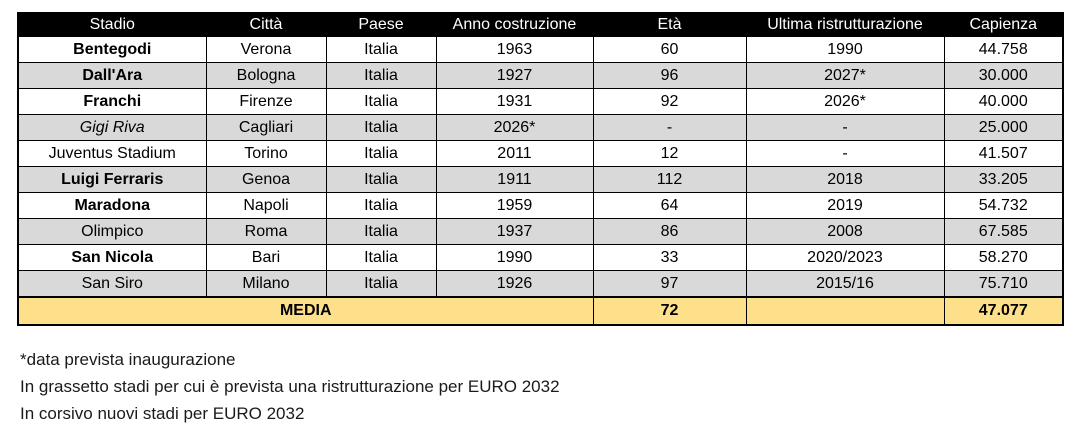 This screenshot has height=429, width=1078. Describe the element at coordinates (1003, 205) in the screenshot. I see `cell-capienza: 54.732` at that location.